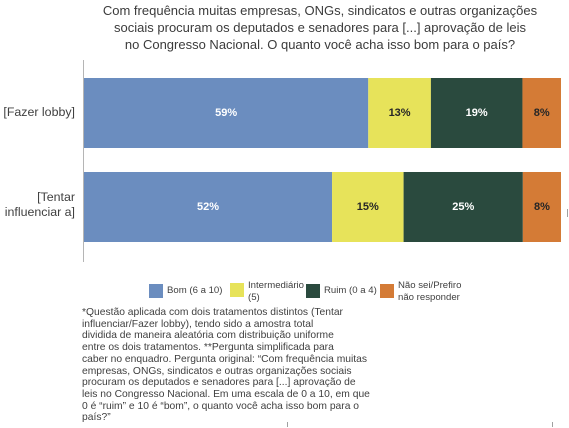 The width and height of the screenshot is (569, 428). What do you see at coordinates (387, 291) in the screenshot?
I see `legend-swatch-nao-sei` at bounding box center [387, 291].